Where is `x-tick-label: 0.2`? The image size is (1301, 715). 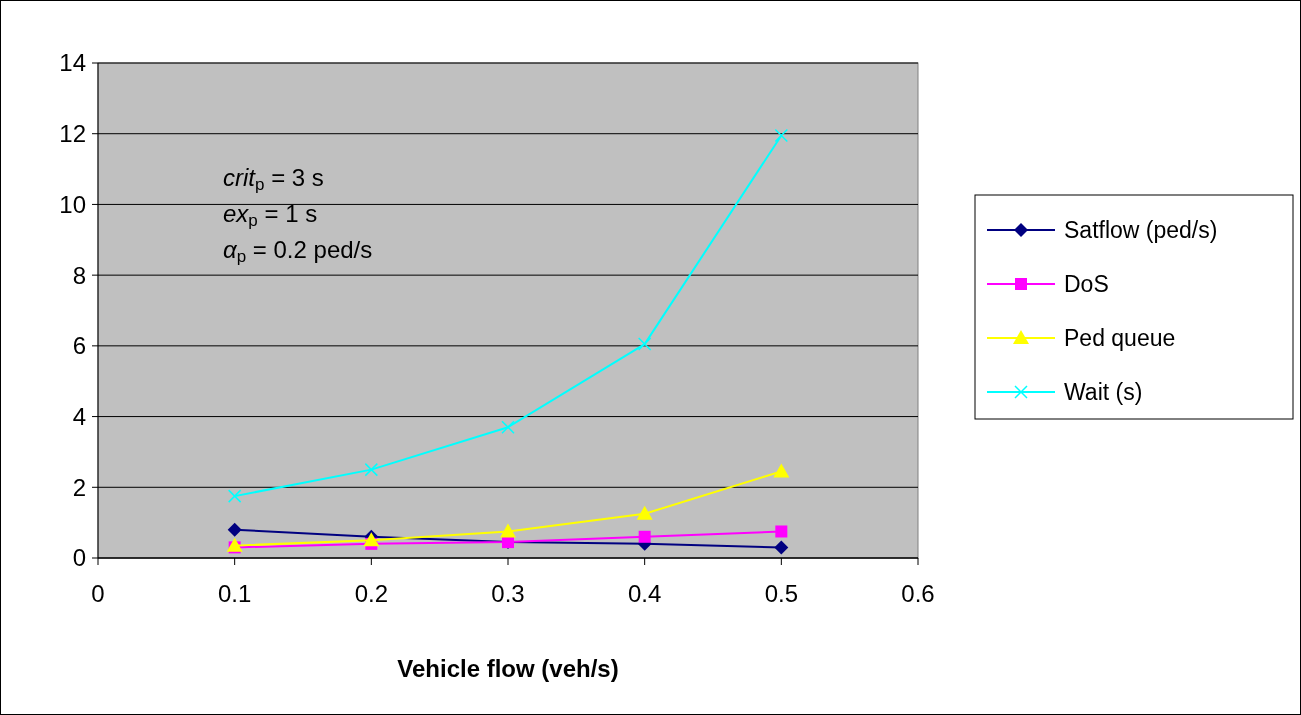
x-tick-label: 0.2 is located at coordinates (371, 593).